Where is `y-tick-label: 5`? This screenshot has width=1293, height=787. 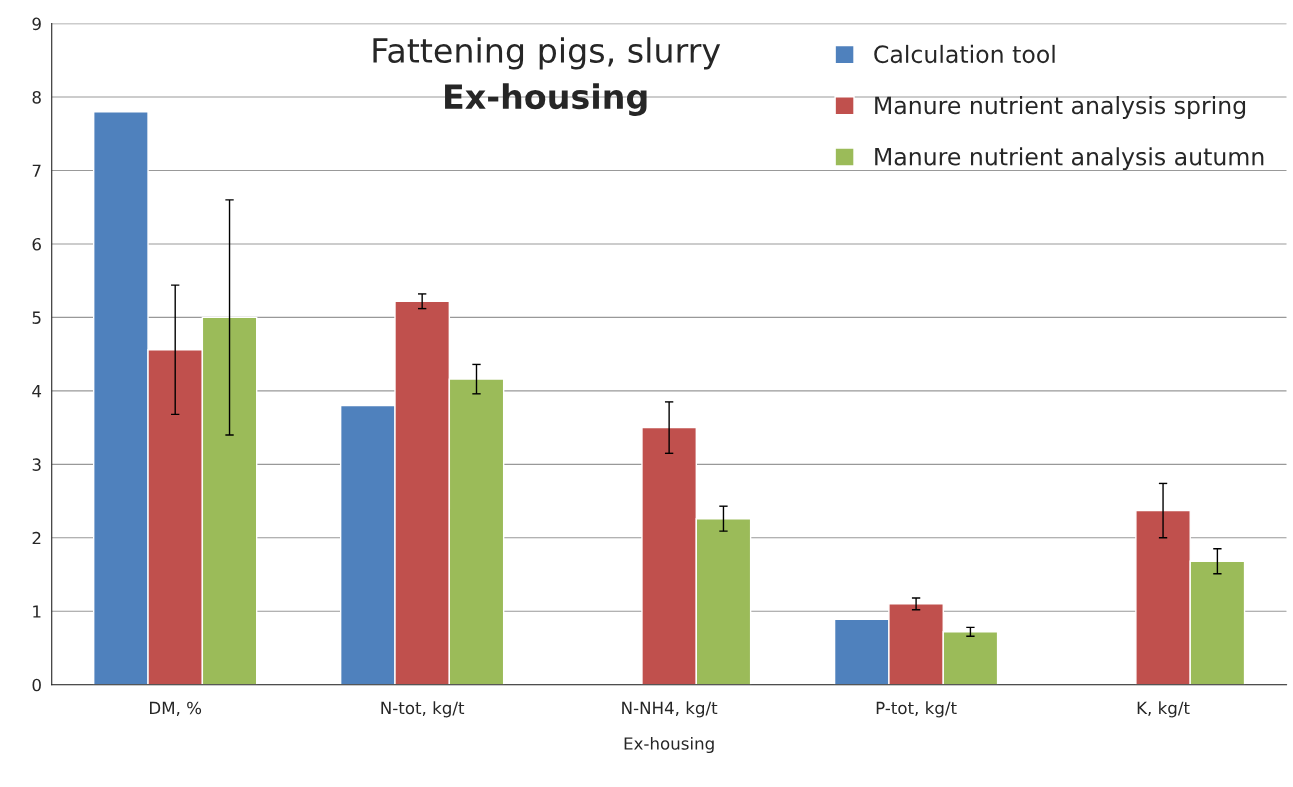 y-tick-label: 5 is located at coordinates (36, 317).